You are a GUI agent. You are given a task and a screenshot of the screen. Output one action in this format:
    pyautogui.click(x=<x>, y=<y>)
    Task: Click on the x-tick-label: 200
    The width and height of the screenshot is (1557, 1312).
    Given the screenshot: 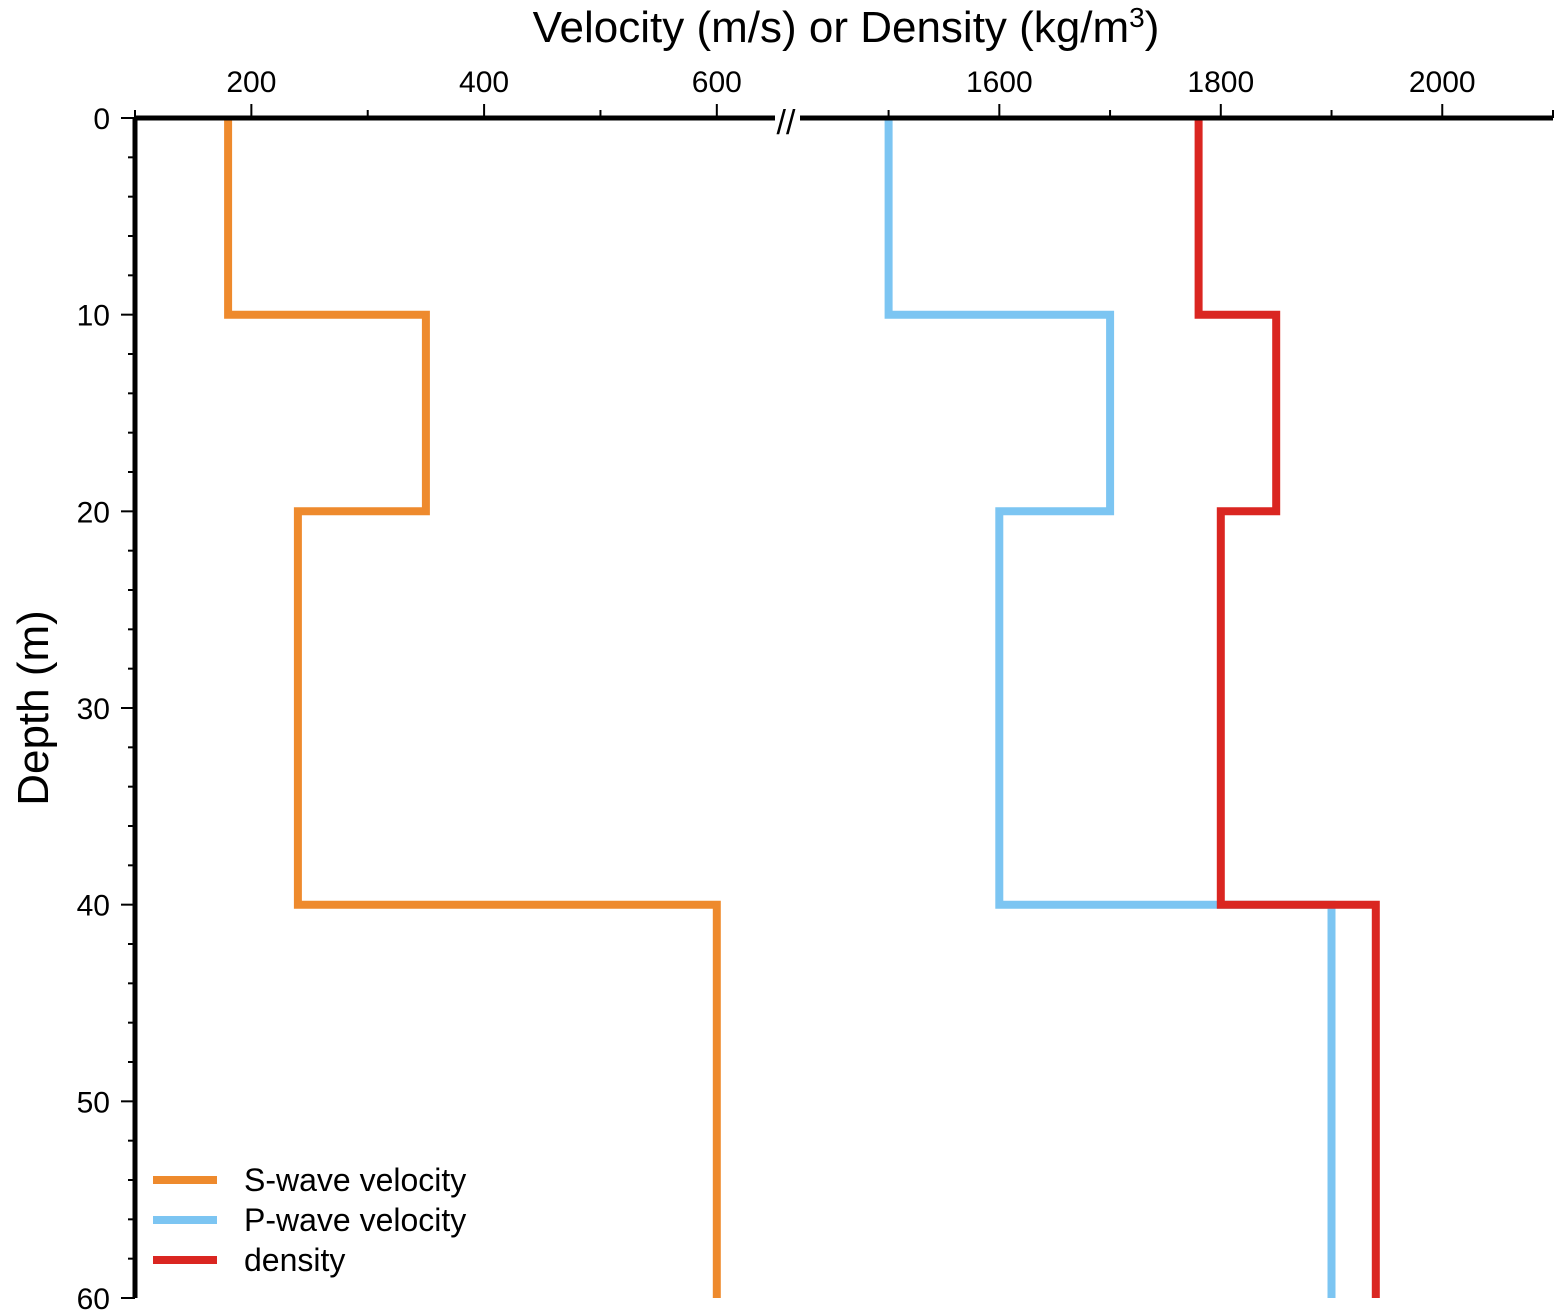 What is the action you would take?
    pyautogui.click(x=251, y=82)
    